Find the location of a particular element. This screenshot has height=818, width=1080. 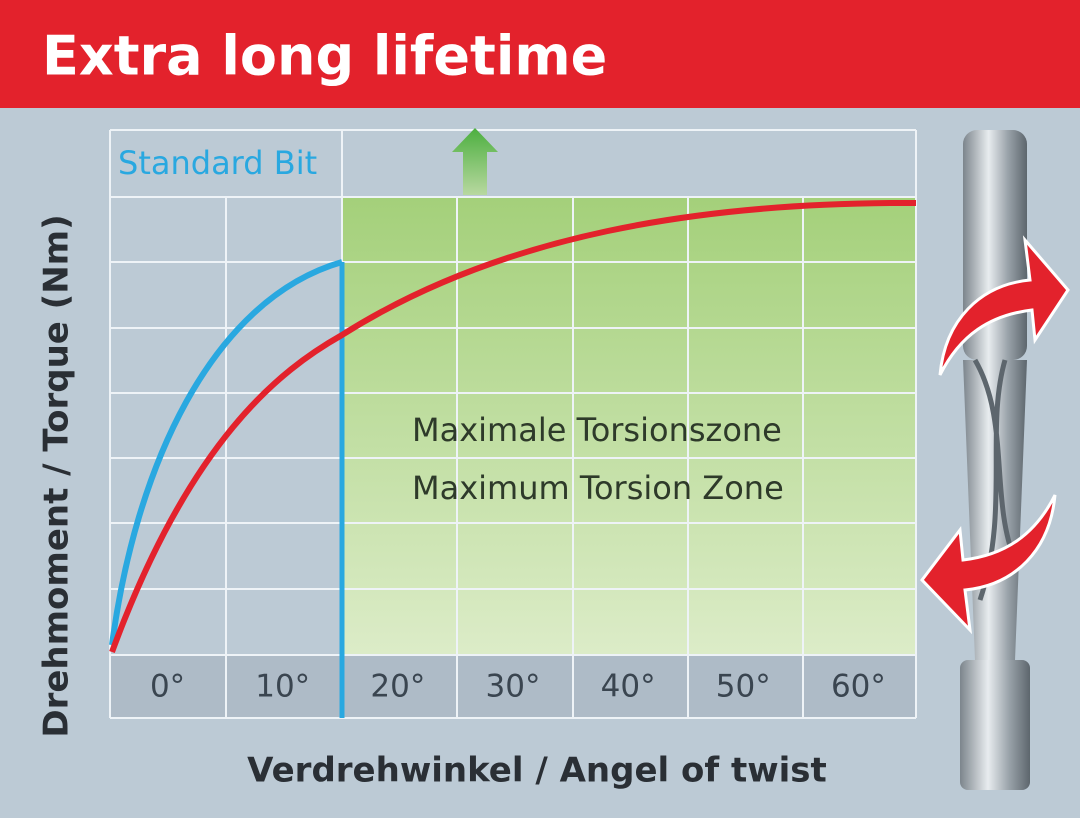

x-tick-label: 40° is located at coordinates (628, 687).